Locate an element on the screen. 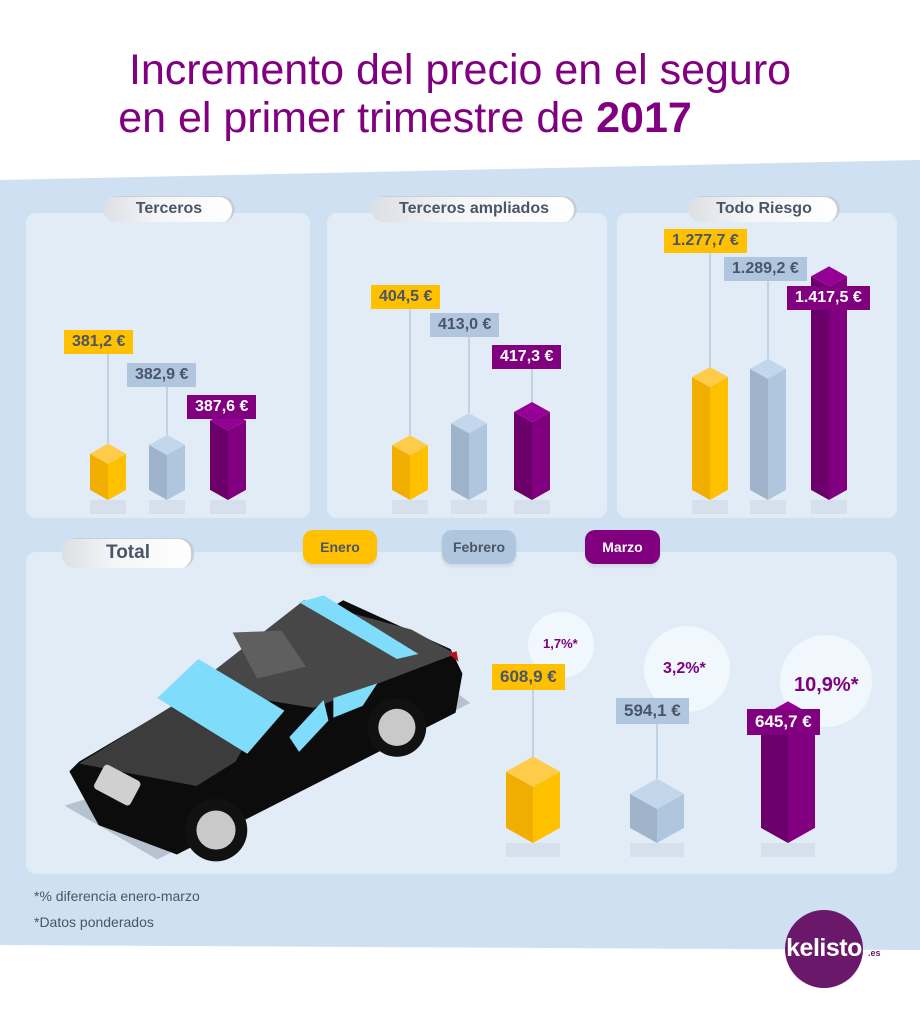 The image size is (920, 1015). change-text-marzo: 10,9%* is located at coordinates (826, 685).